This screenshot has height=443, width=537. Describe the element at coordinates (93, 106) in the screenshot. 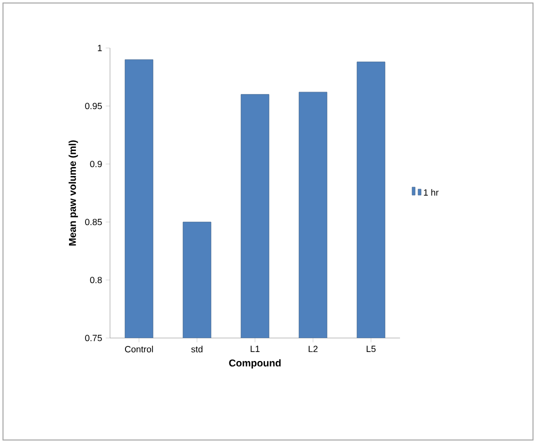

I see `y-tick-label: 0.95` at that location.